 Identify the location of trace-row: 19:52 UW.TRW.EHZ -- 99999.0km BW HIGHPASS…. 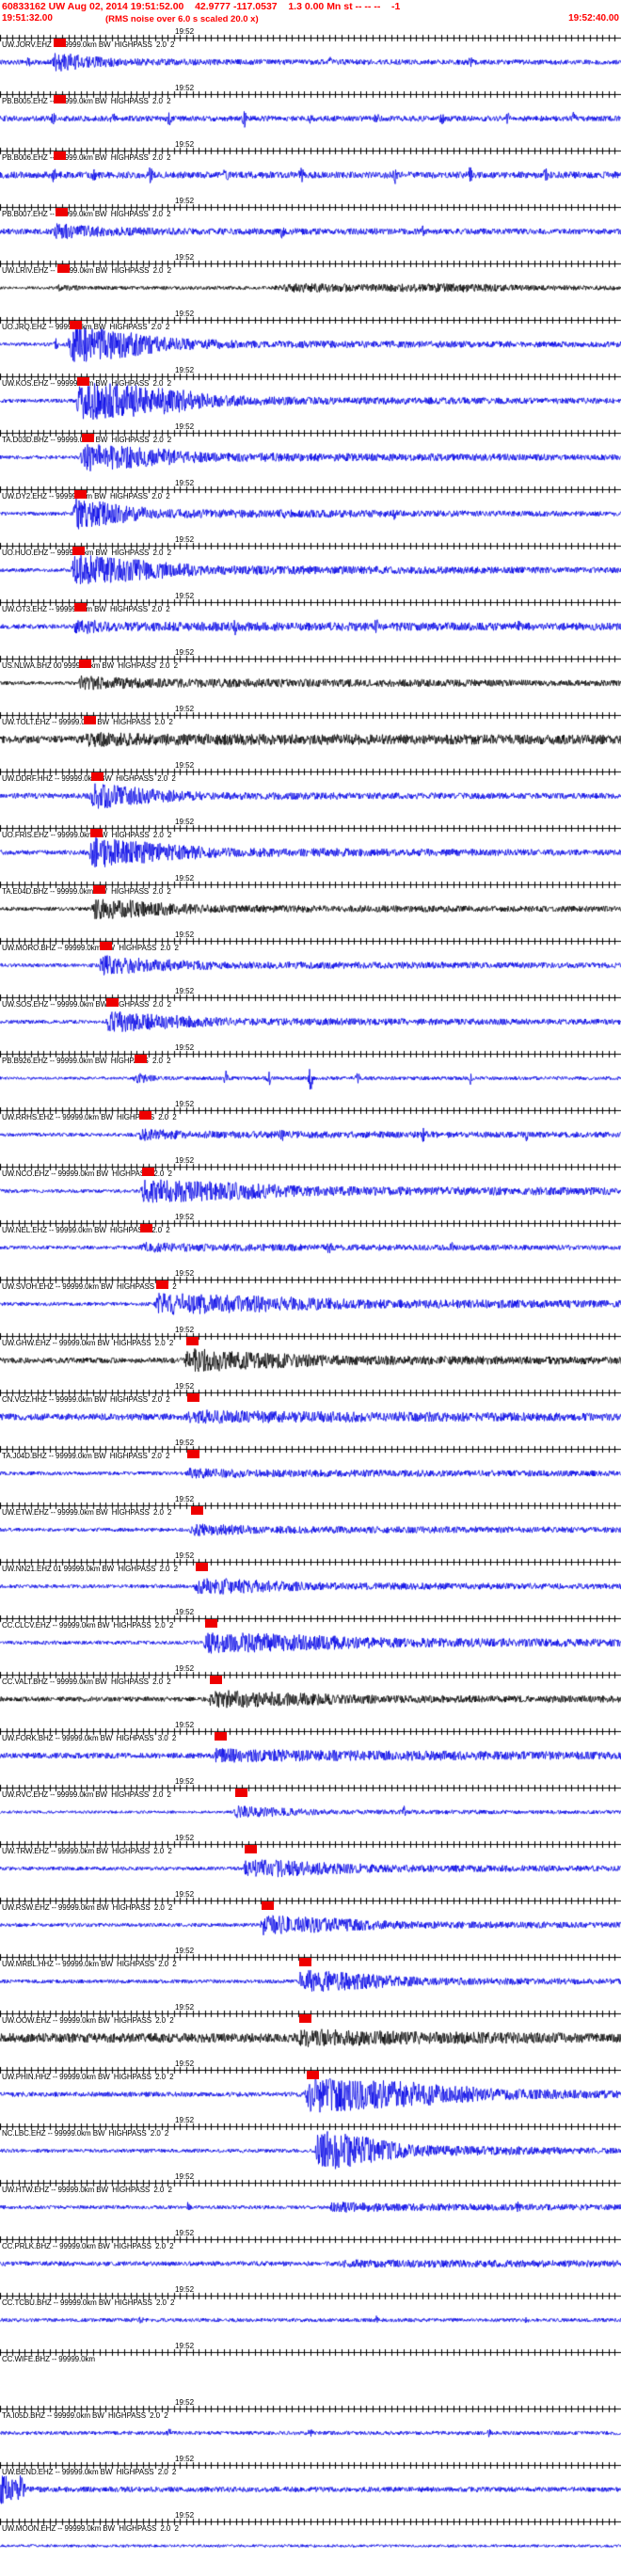
(310, 1861).